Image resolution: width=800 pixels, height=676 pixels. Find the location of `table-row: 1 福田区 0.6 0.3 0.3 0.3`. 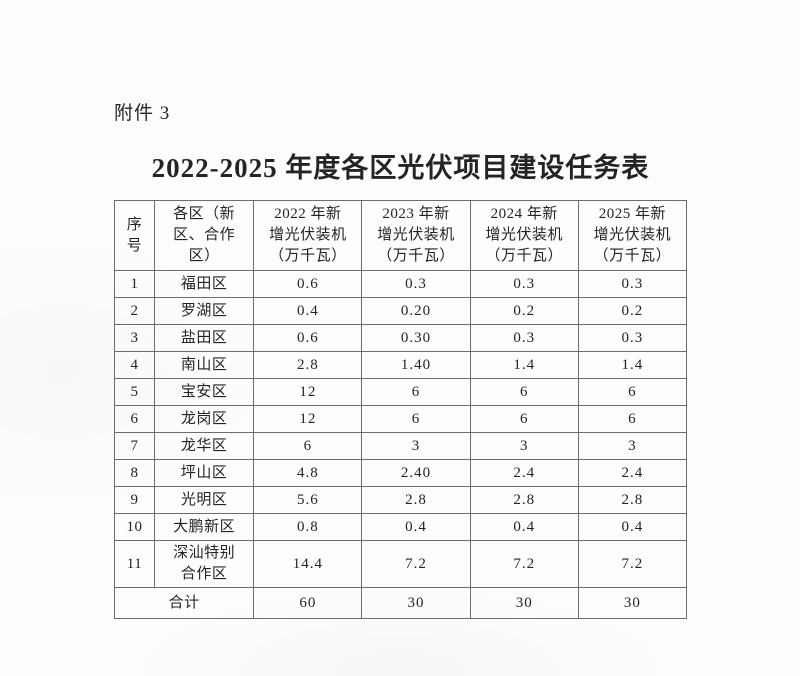

table-row: 1 福田区 0.6 0.3 0.3 0.3 is located at coordinates (400, 284).